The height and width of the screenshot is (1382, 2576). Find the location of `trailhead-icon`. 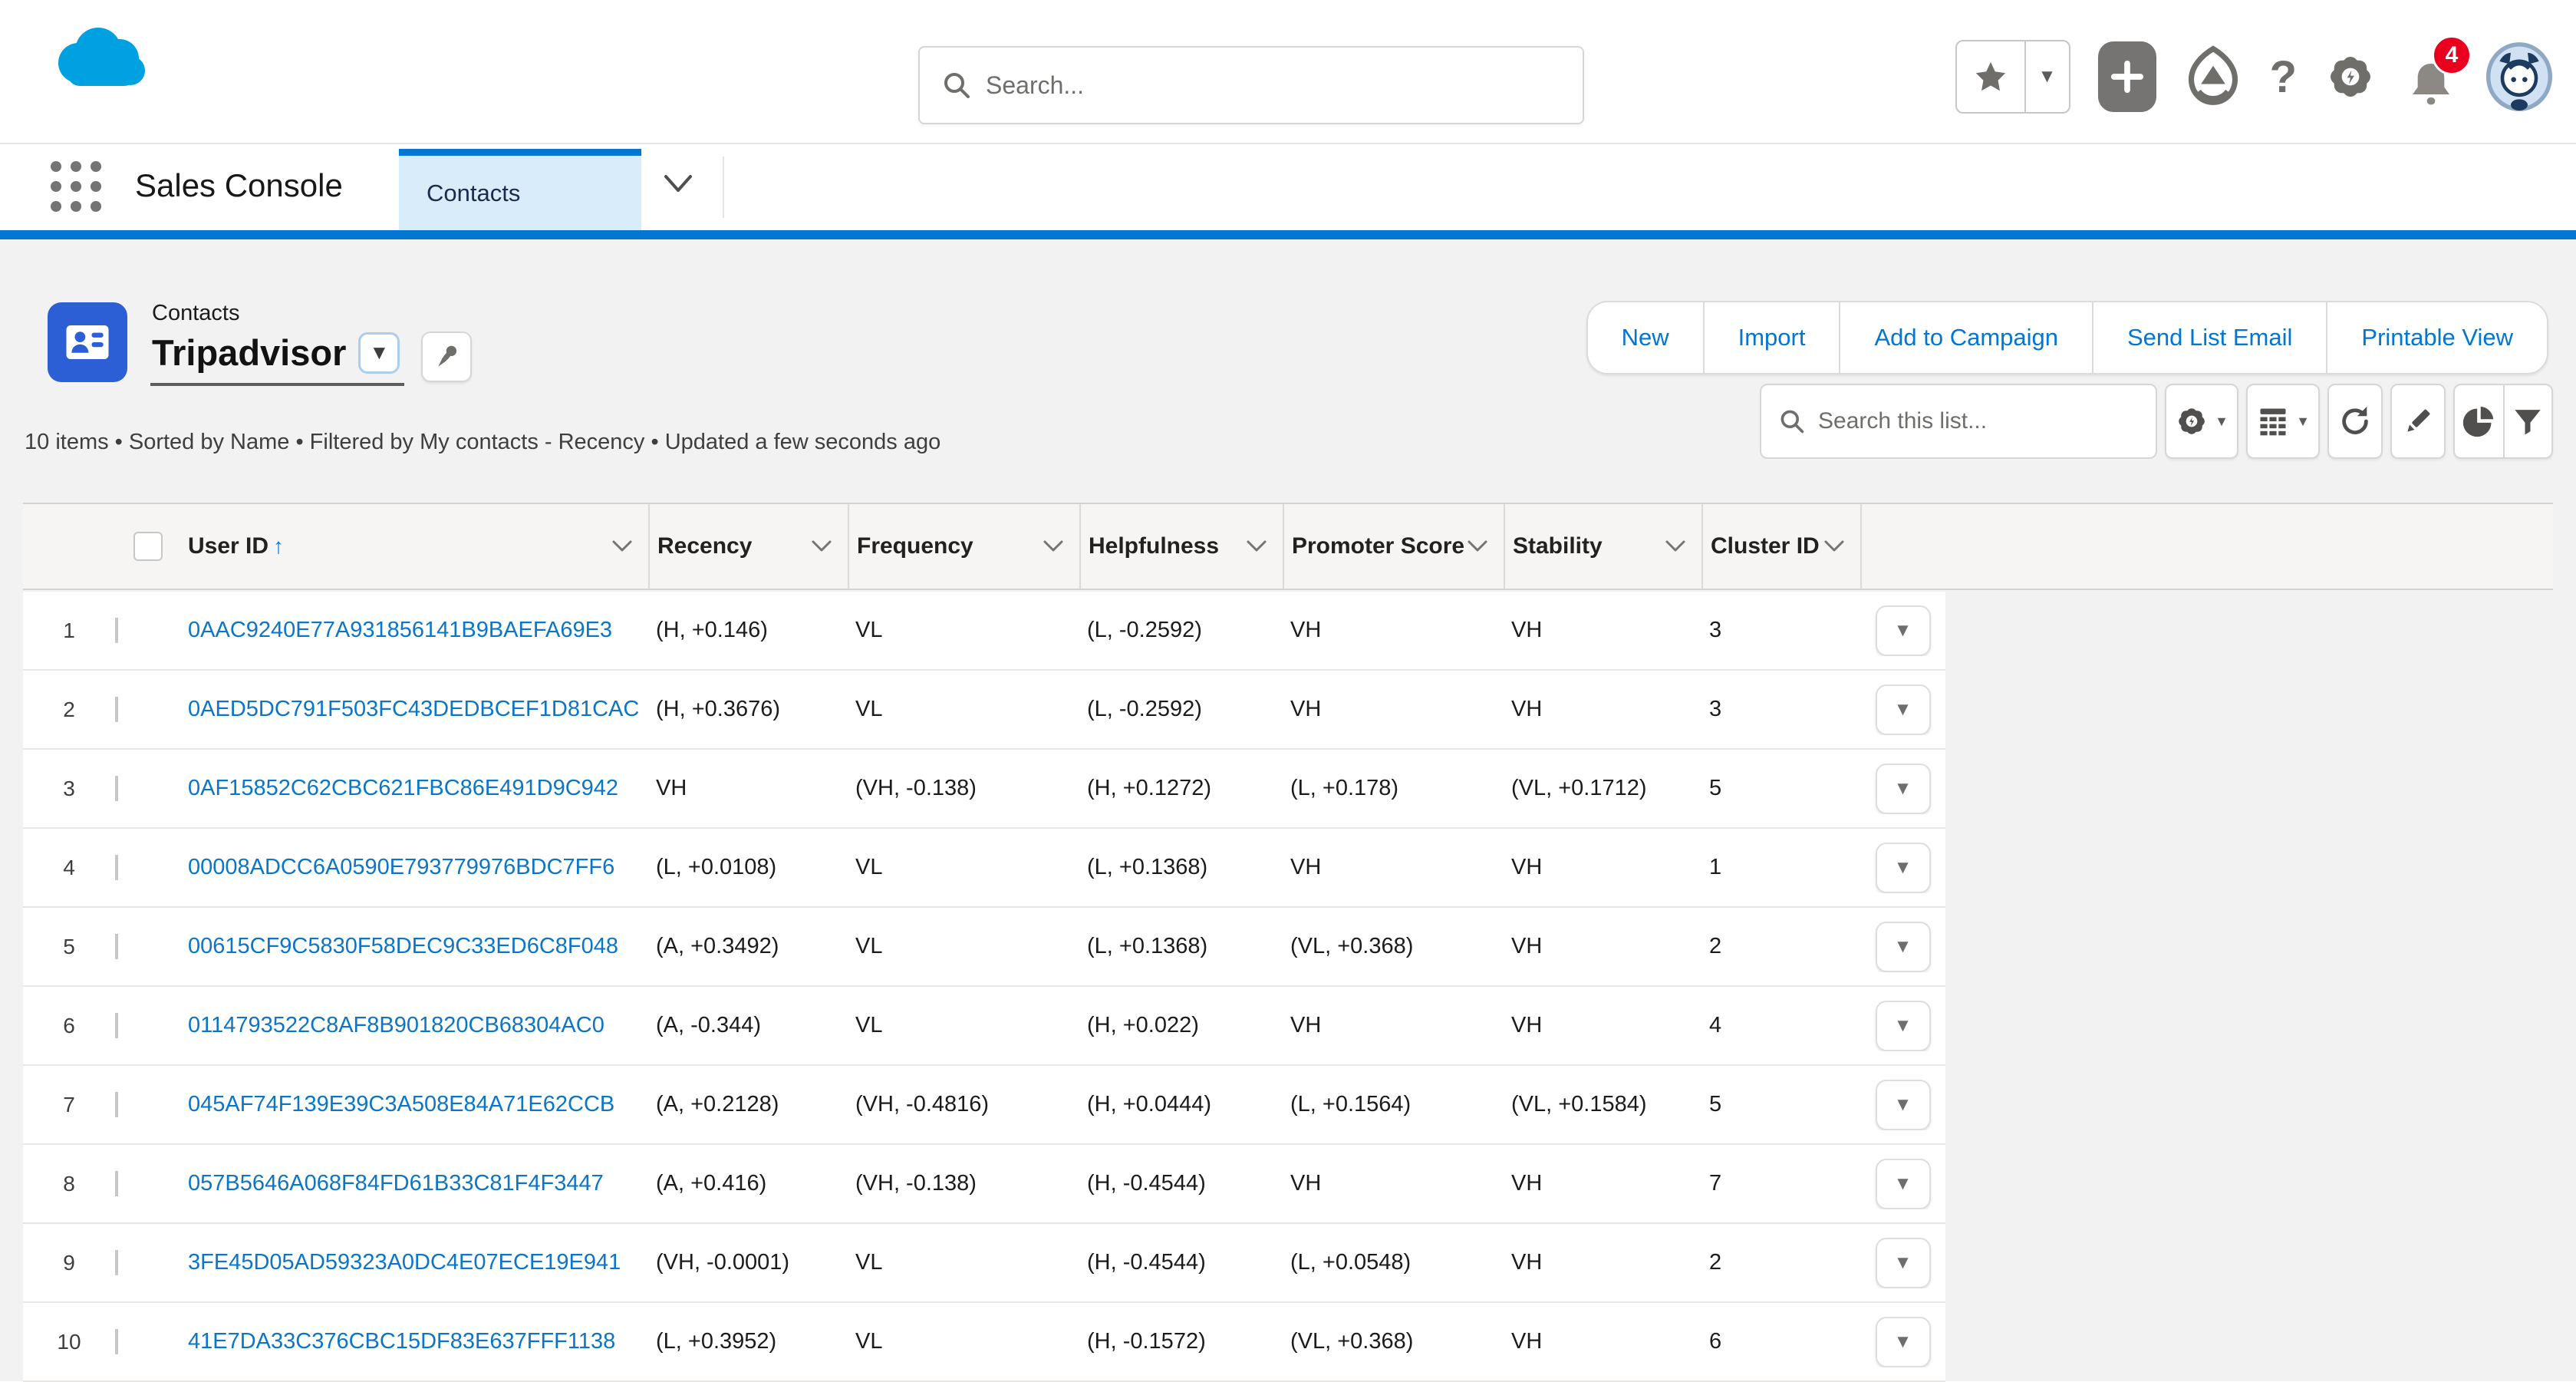

trailhead-icon is located at coordinates (2213, 75).